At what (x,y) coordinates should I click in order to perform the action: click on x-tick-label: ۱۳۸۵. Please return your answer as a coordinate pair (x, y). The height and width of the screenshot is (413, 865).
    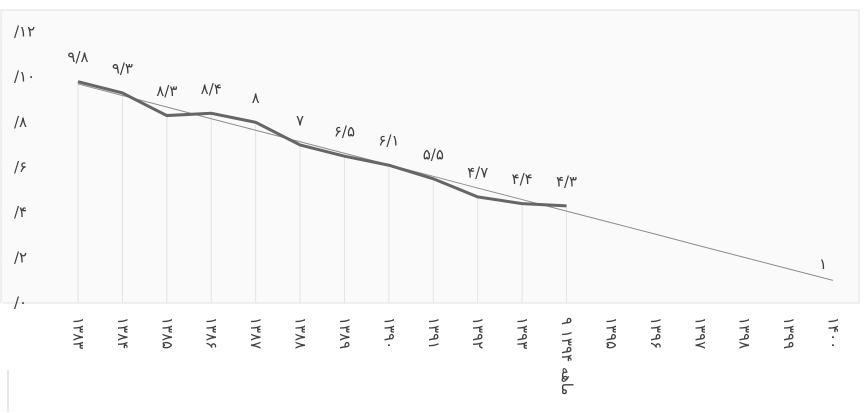
    Looking at the image, I should click on (167, 333).